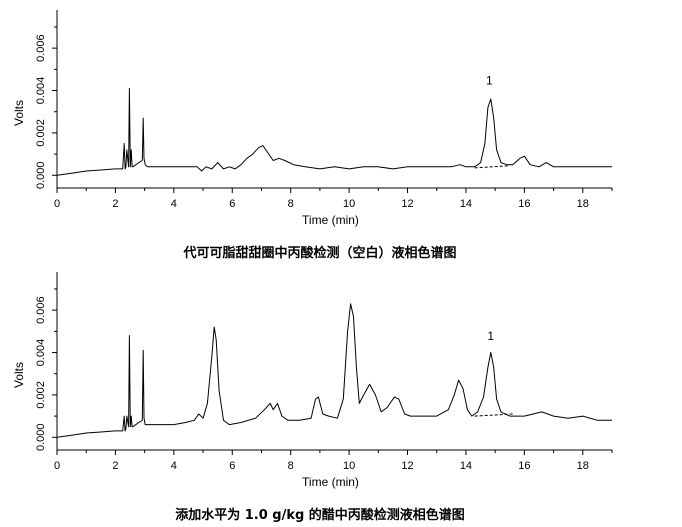 This screenshot has height=527, width=682. What do you see at coordinates (319, 253) in the screenshot?
I see `chart-caption: 代可可脂甜甜圈中丙酸检测（空白）液相色谱图` at bounding box center [319, 253].